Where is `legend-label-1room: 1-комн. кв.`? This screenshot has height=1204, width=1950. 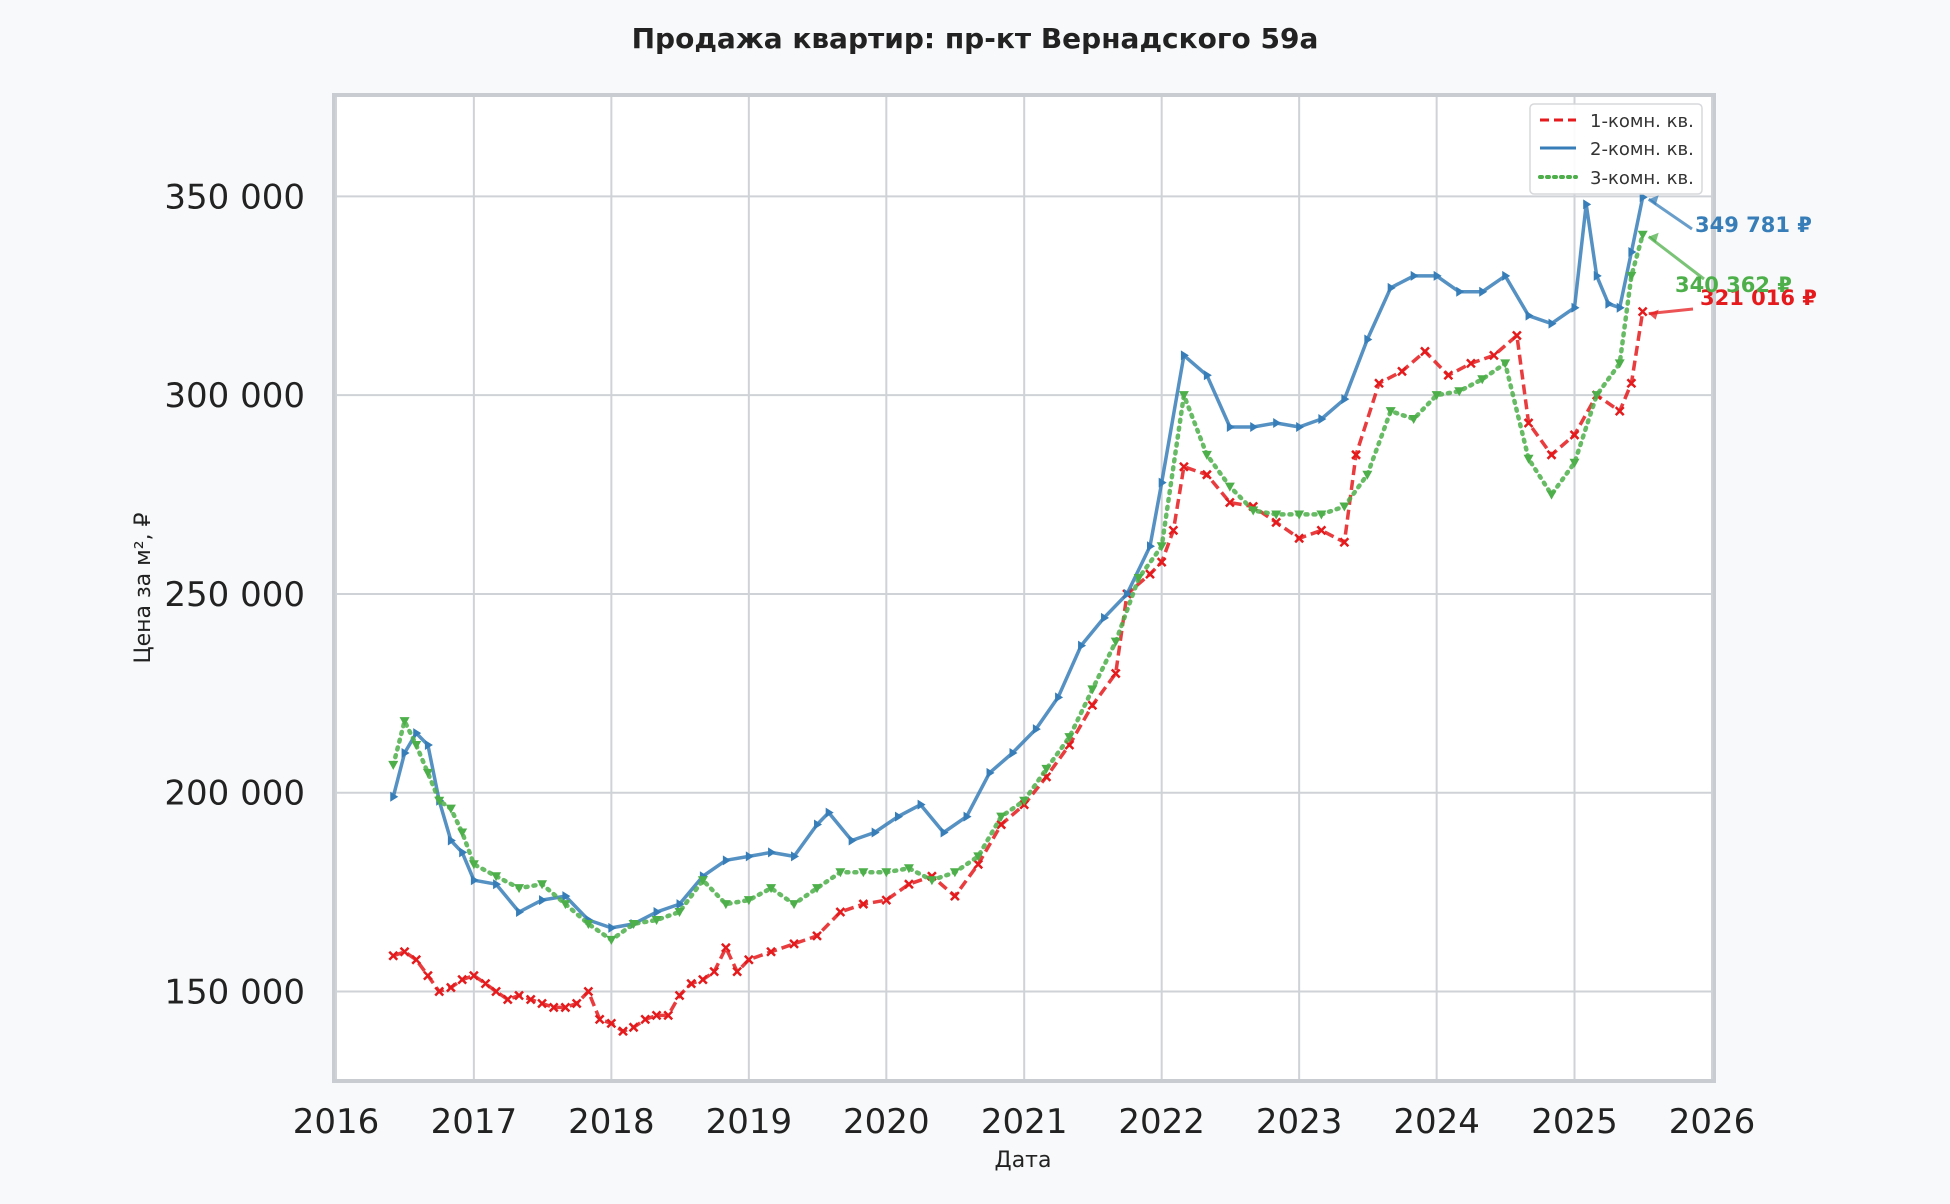 legend-label-1room: 1-комн. кв. is located at coordinates (1642, 121).